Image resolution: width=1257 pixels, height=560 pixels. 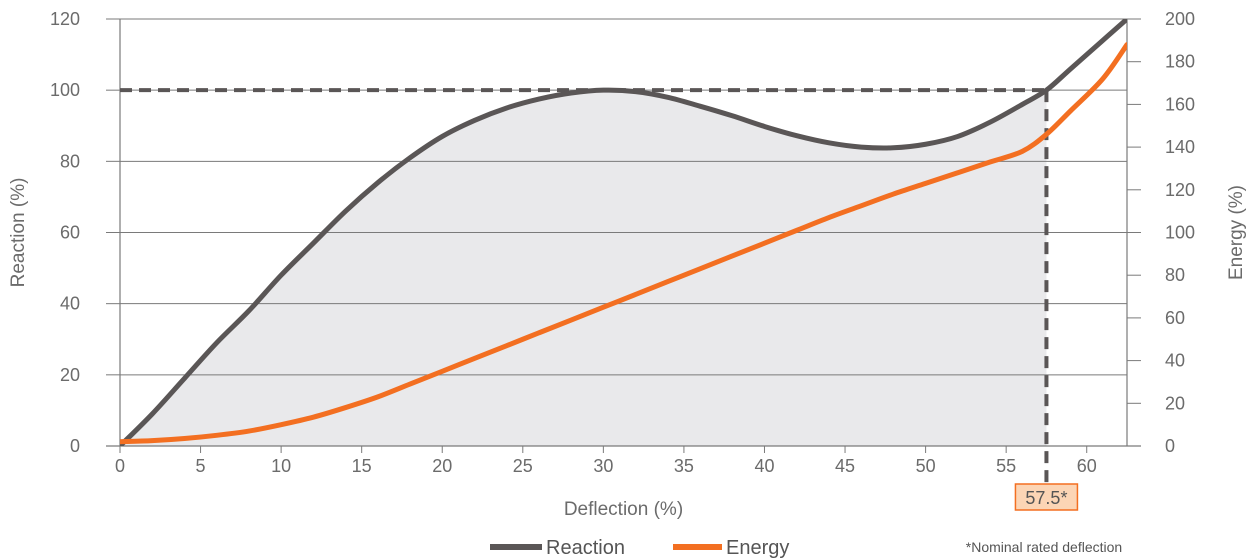 What do you see at coordinates (764, 466) in the screenshot?
I see `x-tick-label: 40` at bounding box center [764, 466].